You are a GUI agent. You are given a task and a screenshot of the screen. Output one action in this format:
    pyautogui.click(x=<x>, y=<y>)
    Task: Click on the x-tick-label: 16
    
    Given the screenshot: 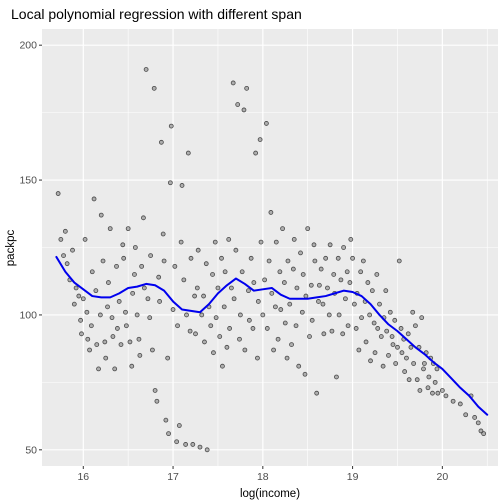 What is the action you would take?
    pyautogui.click(x=83, y=477)
    